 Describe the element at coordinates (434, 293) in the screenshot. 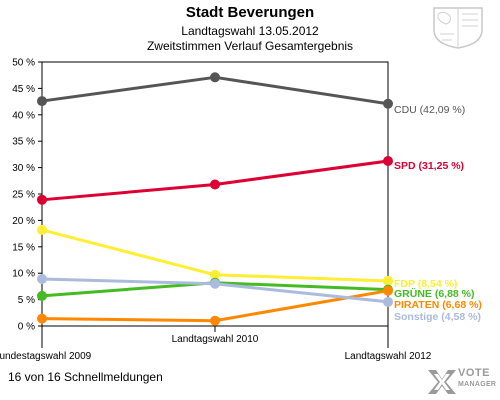

I see `series-label-grüne: GRÜNE (6,88 %)` at that location.